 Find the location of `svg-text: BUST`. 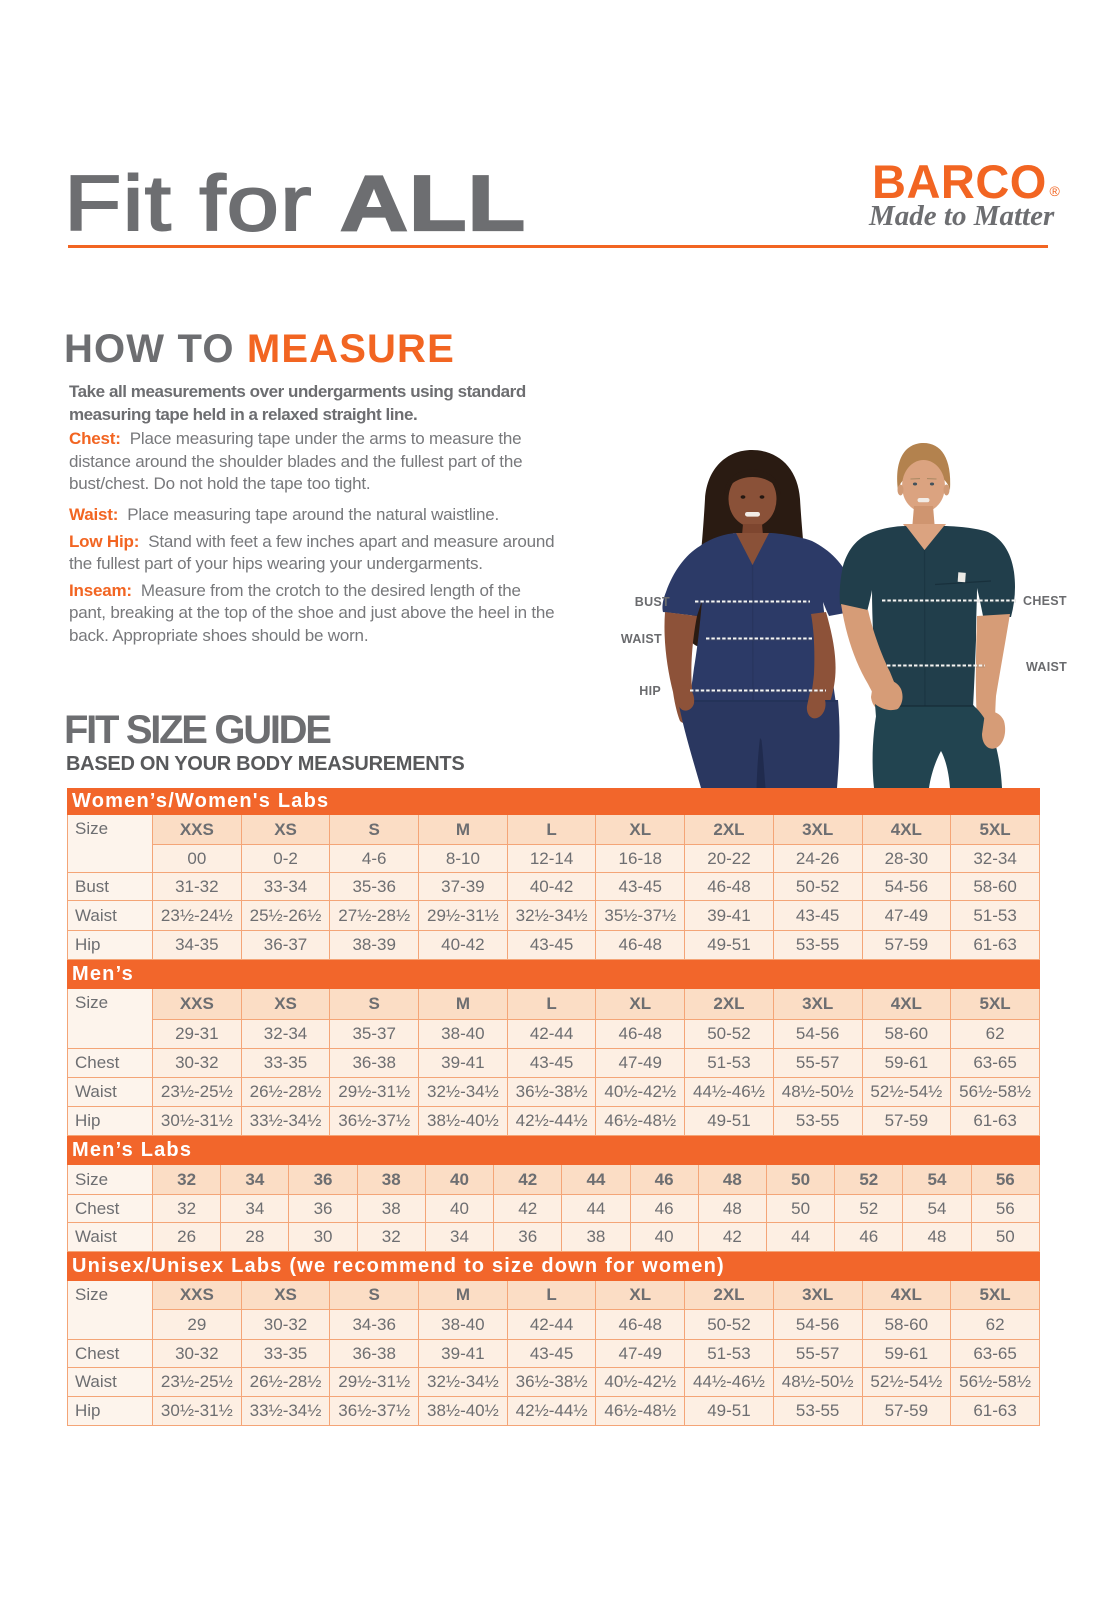

svg-text: BUST is located at coordinates (652, 602).